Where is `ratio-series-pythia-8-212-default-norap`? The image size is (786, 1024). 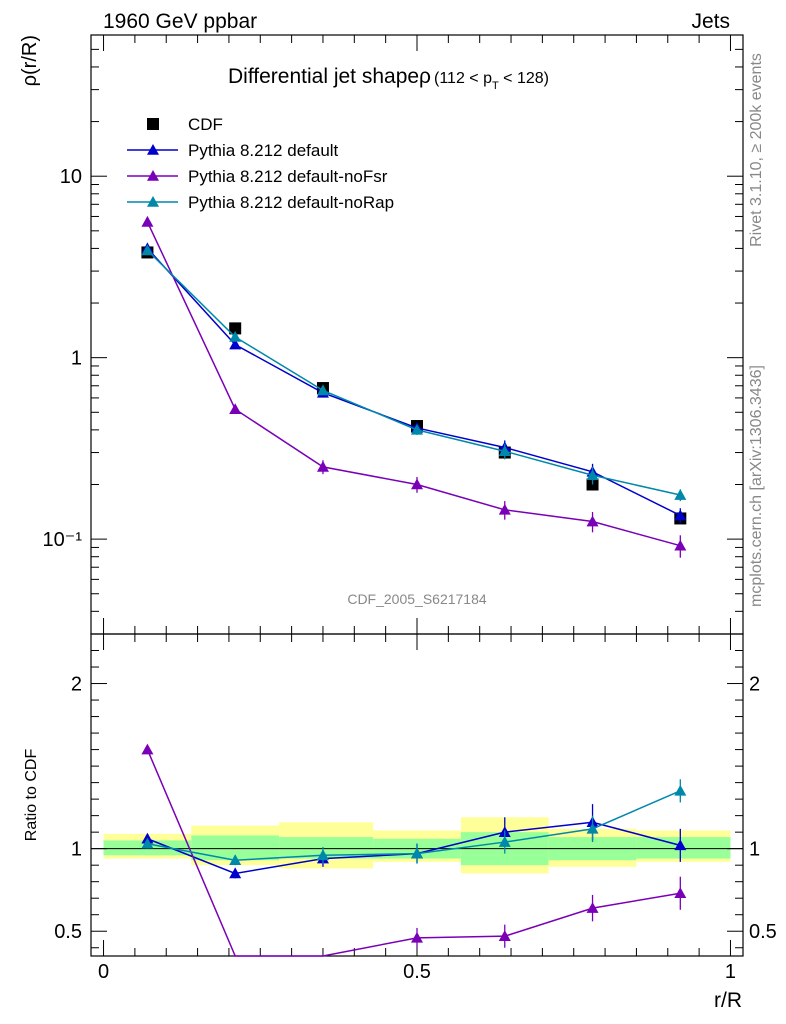
ratio-series-pythia-8-212-default-norap is located at coordinates (414, 822).